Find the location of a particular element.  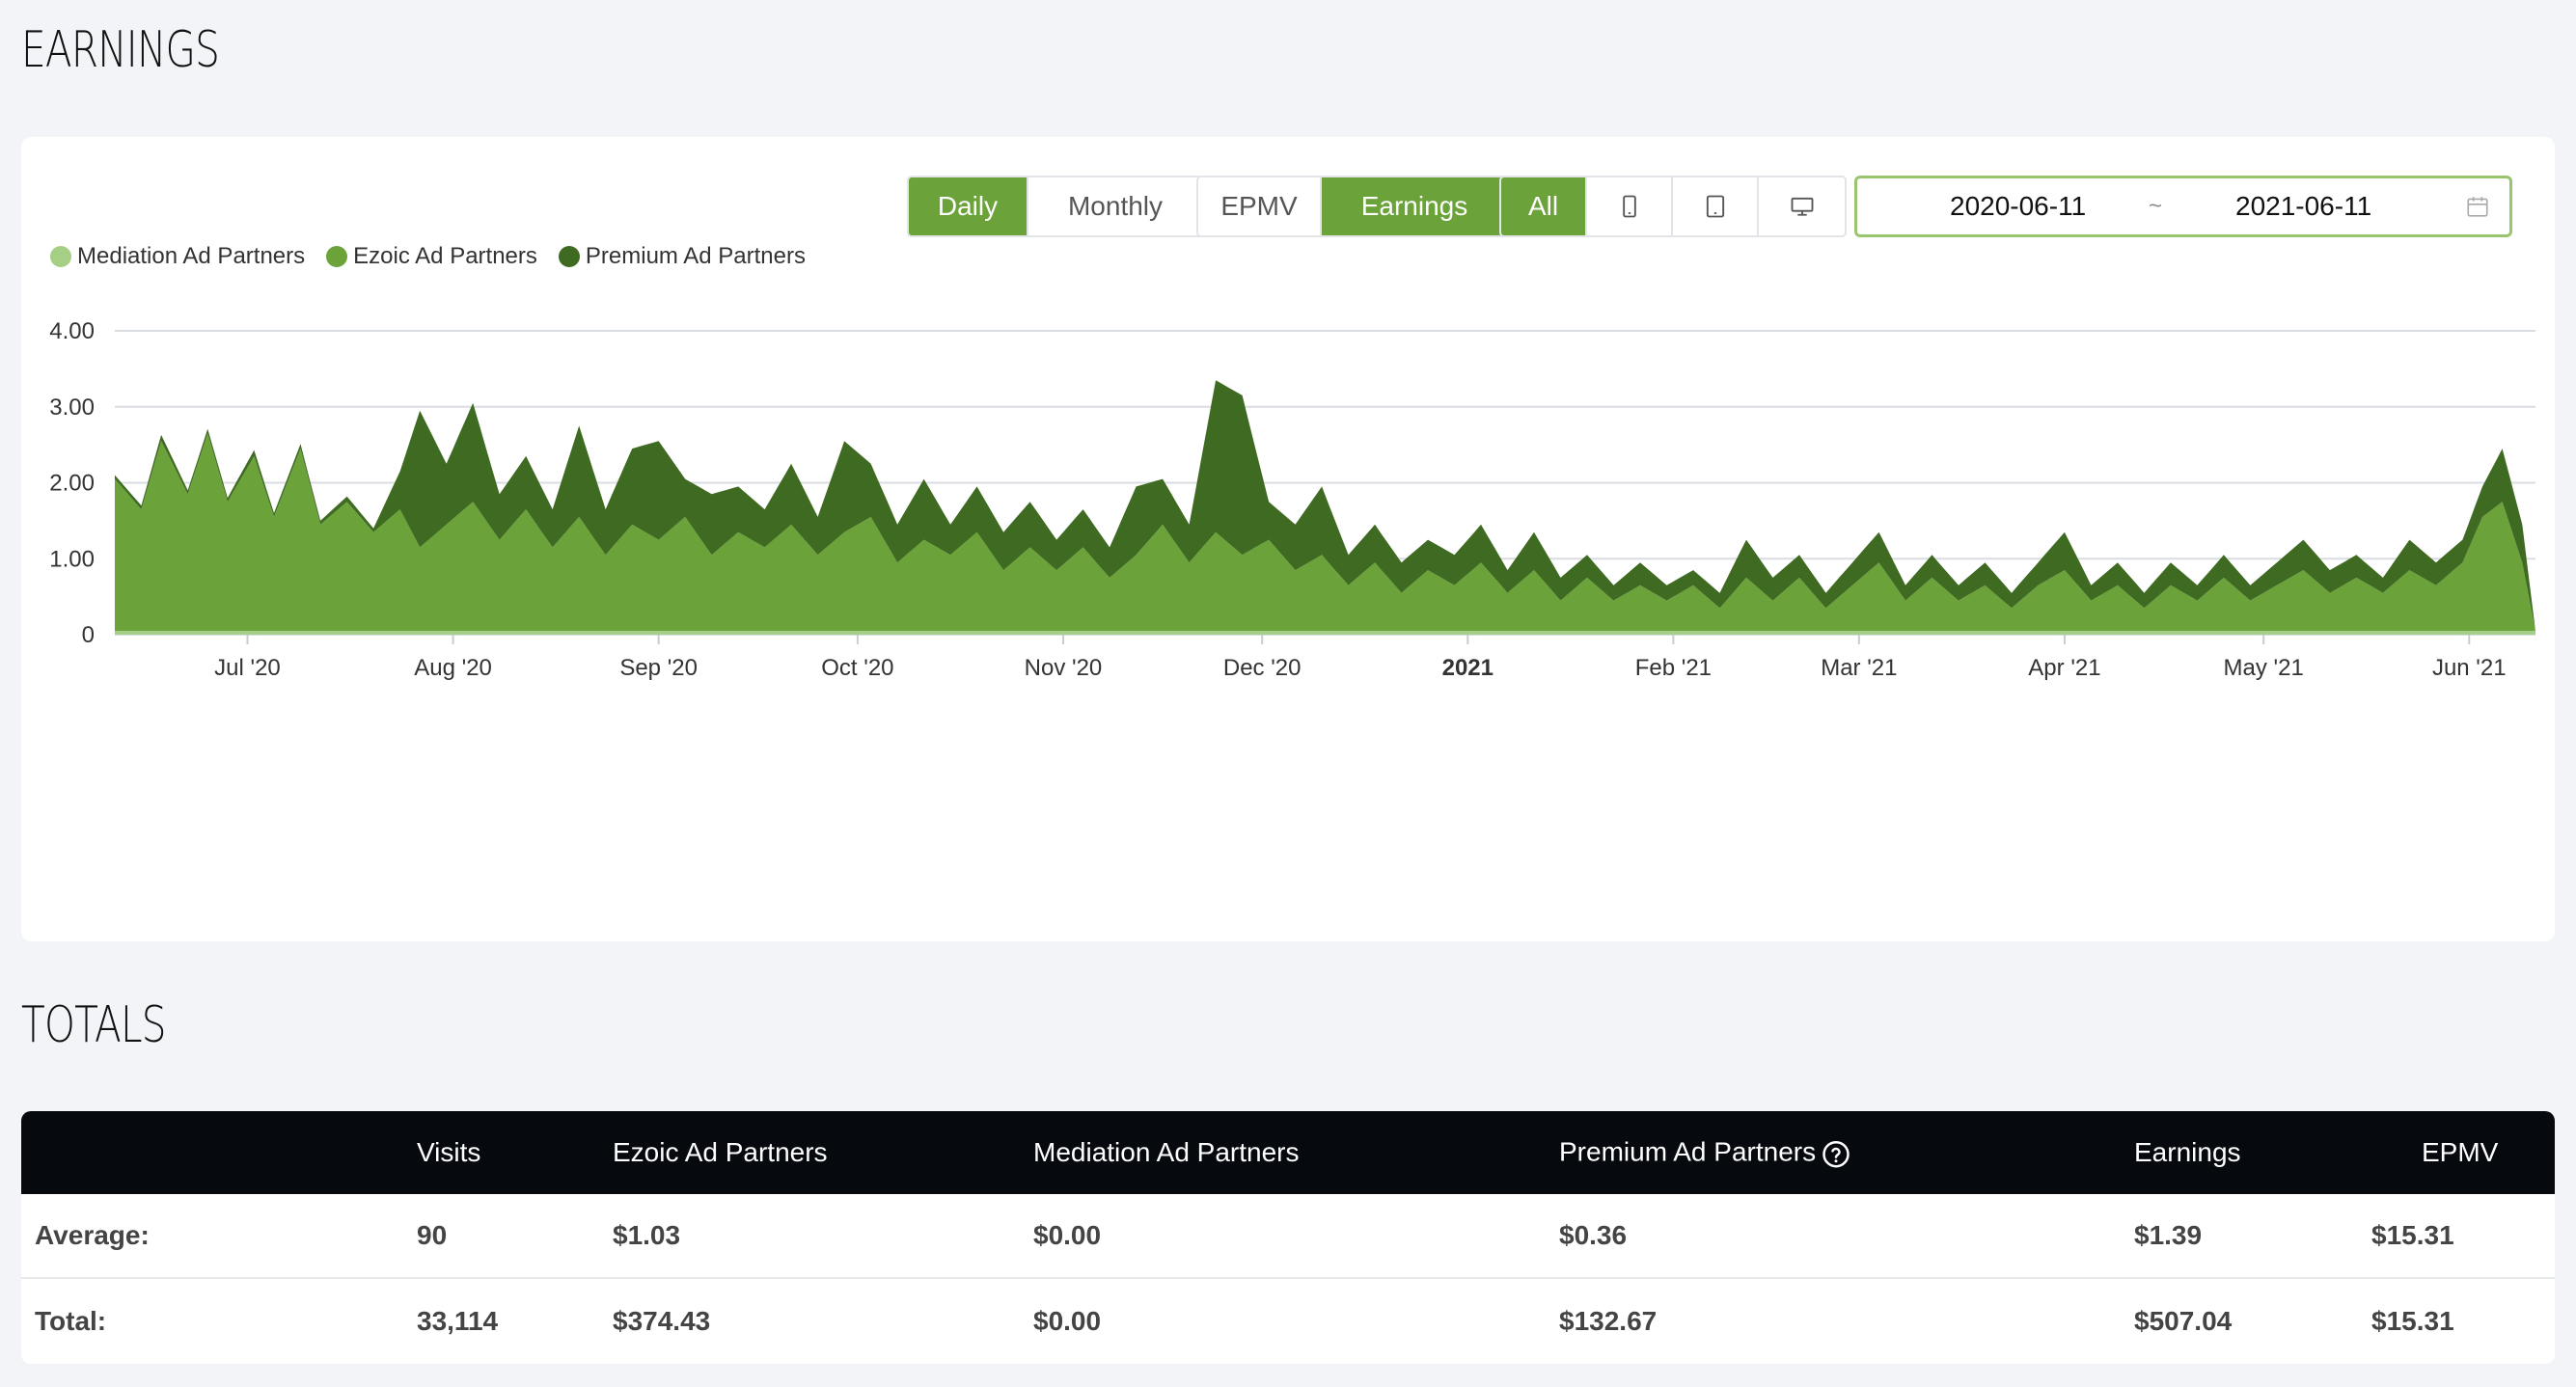

date-end: 2021-06-11 is located at coordinates (2304, 206).